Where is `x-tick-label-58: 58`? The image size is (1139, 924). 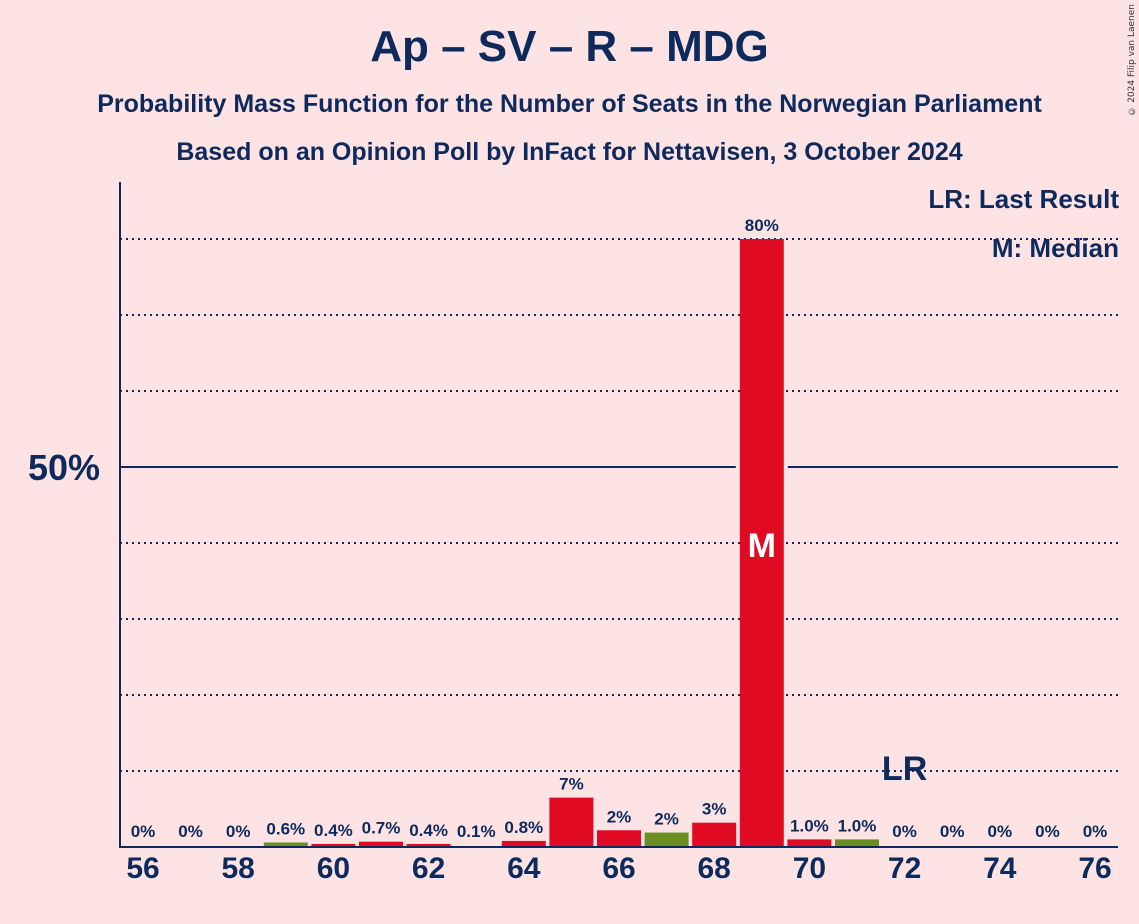 x-tick-label-58: 58 is located at coordinates (238, 868).